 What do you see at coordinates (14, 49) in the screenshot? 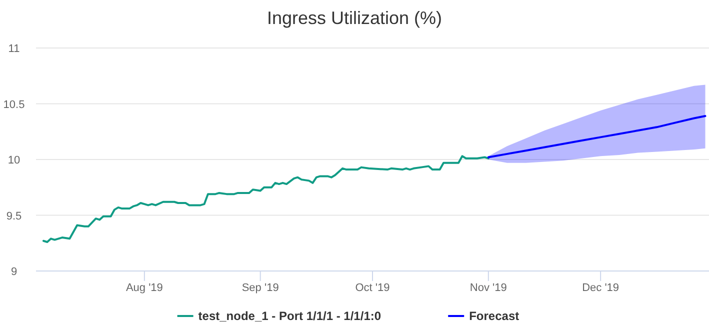
I see `y-tick-label: 11` at bounding box center [14, 49].